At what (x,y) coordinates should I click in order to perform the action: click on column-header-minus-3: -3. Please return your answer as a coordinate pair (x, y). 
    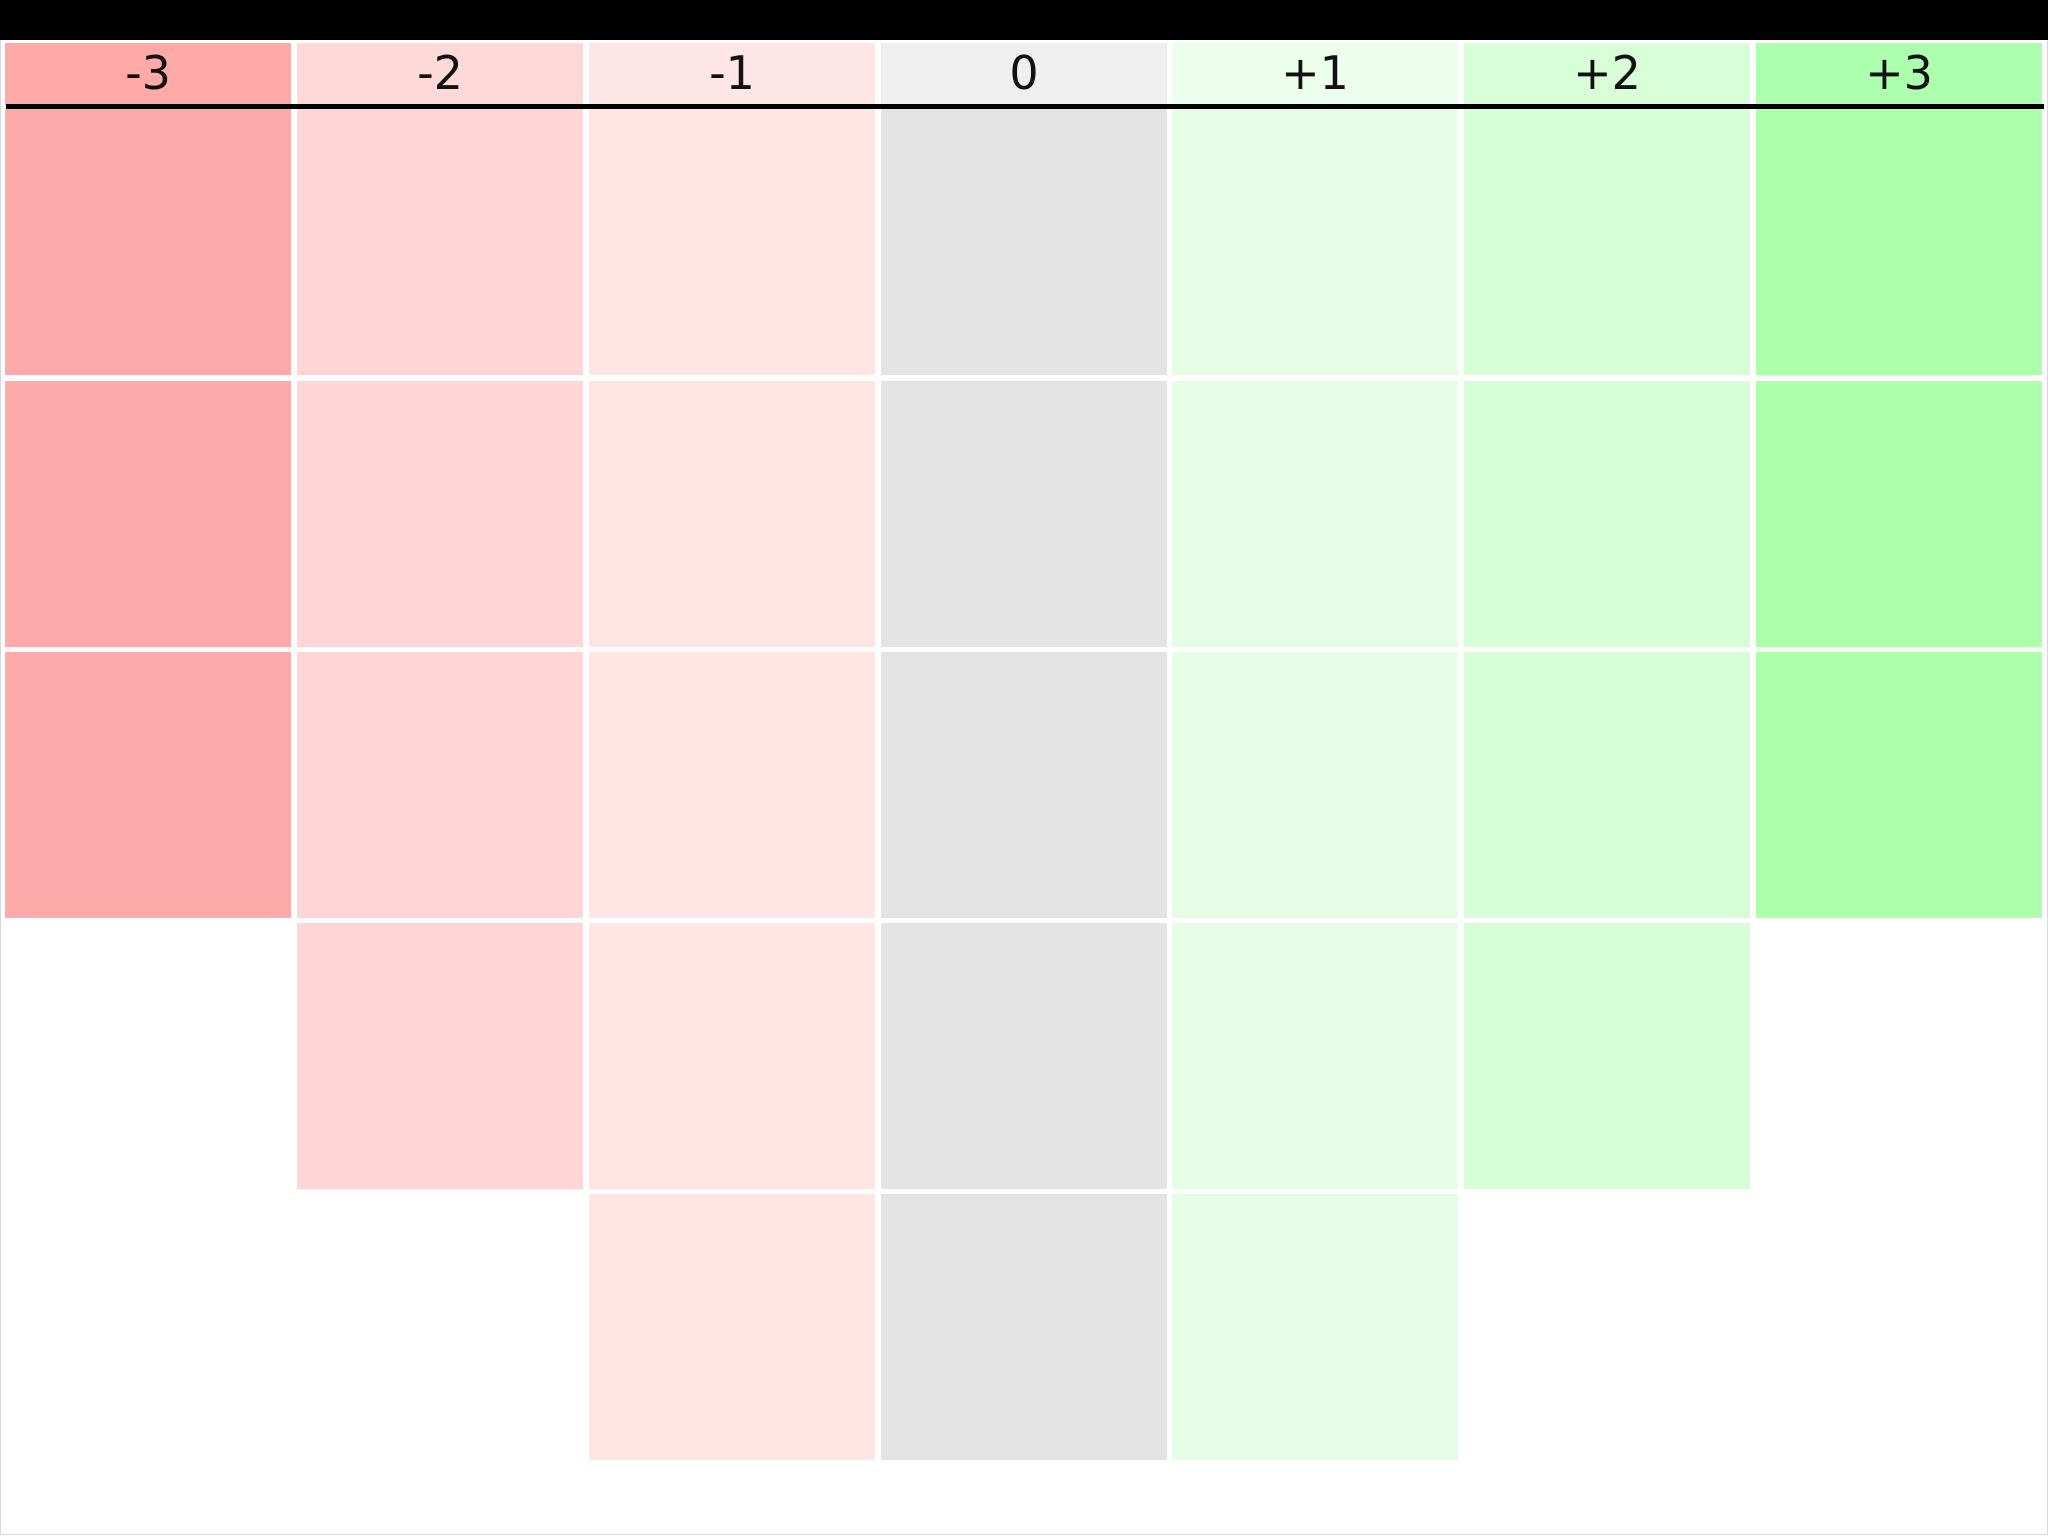
    Looking at the image, I should click on (148, 74).